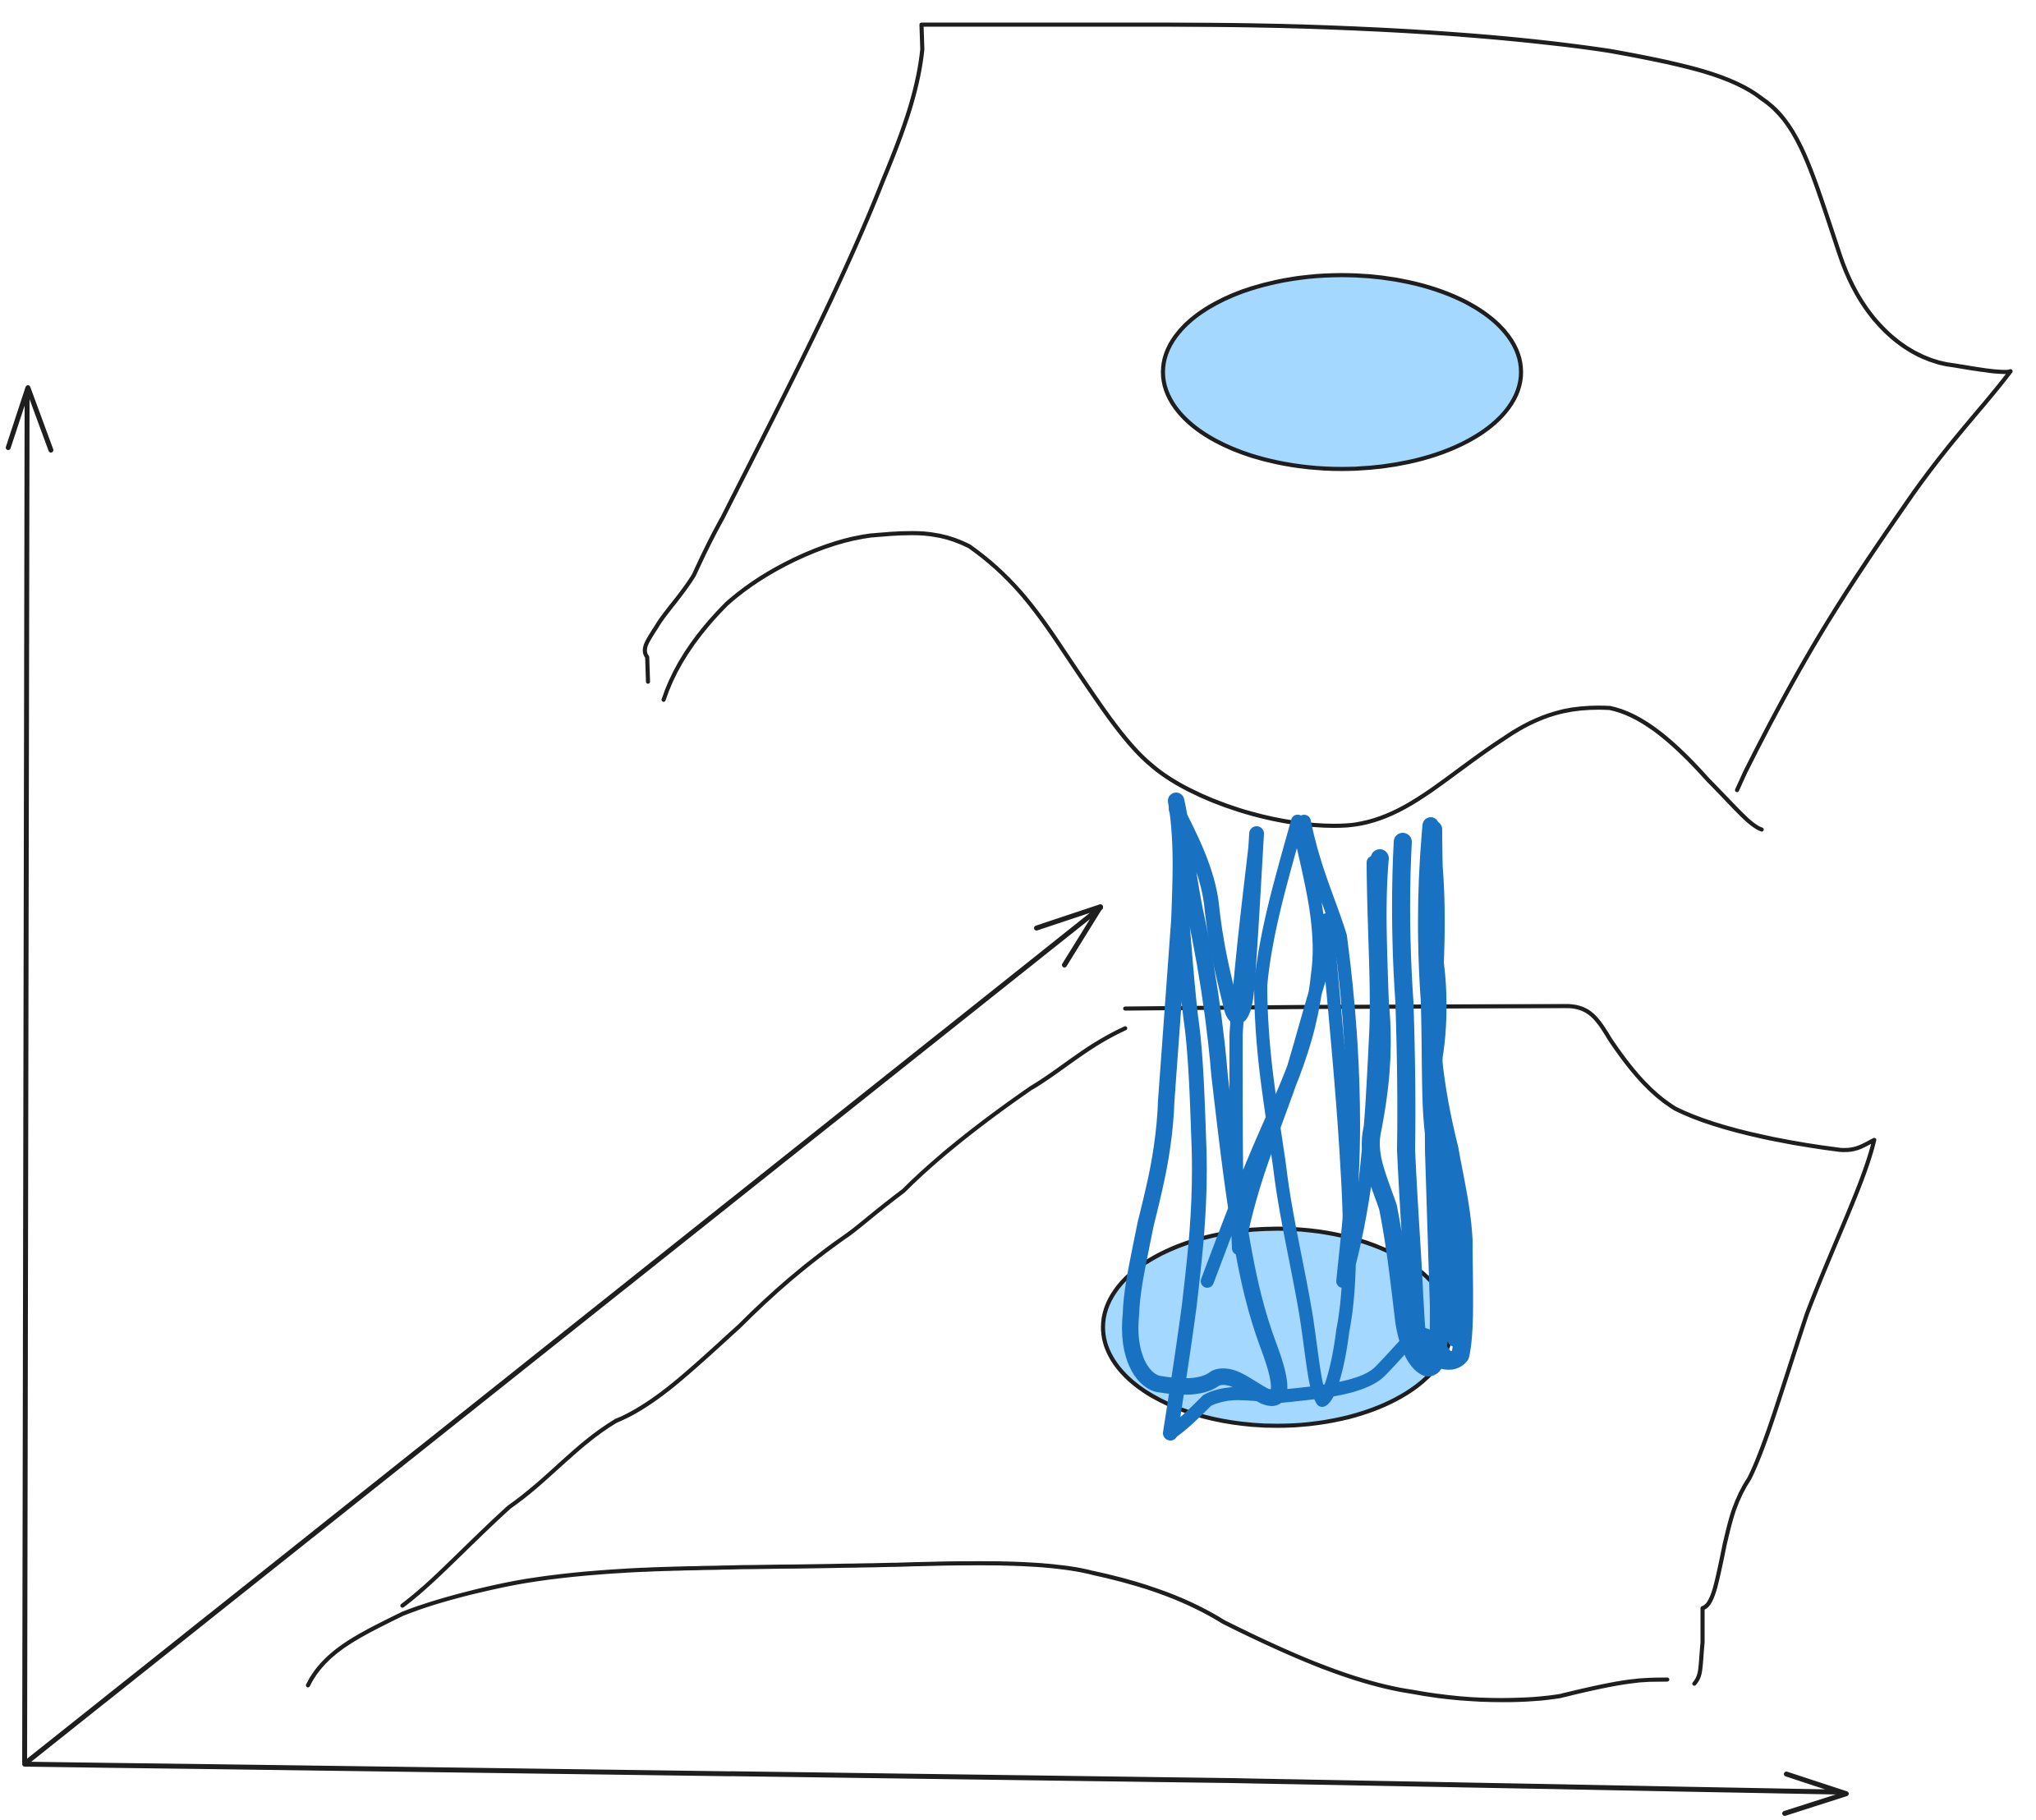 The width and height of the screenshot is (2036, 1820). I want to click on lower-sheet-left-edge, so click(764, 1317).